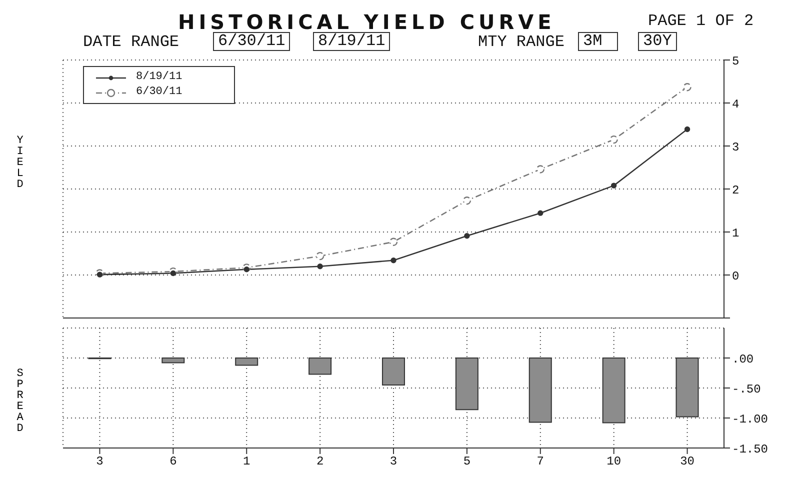 Image resolution: width=792 pixels, height=481 pixels. What do you see at coordinates (521, 42) in the screenshot?
I see `text: MTY RANGE` at bounding box center [521, 42].